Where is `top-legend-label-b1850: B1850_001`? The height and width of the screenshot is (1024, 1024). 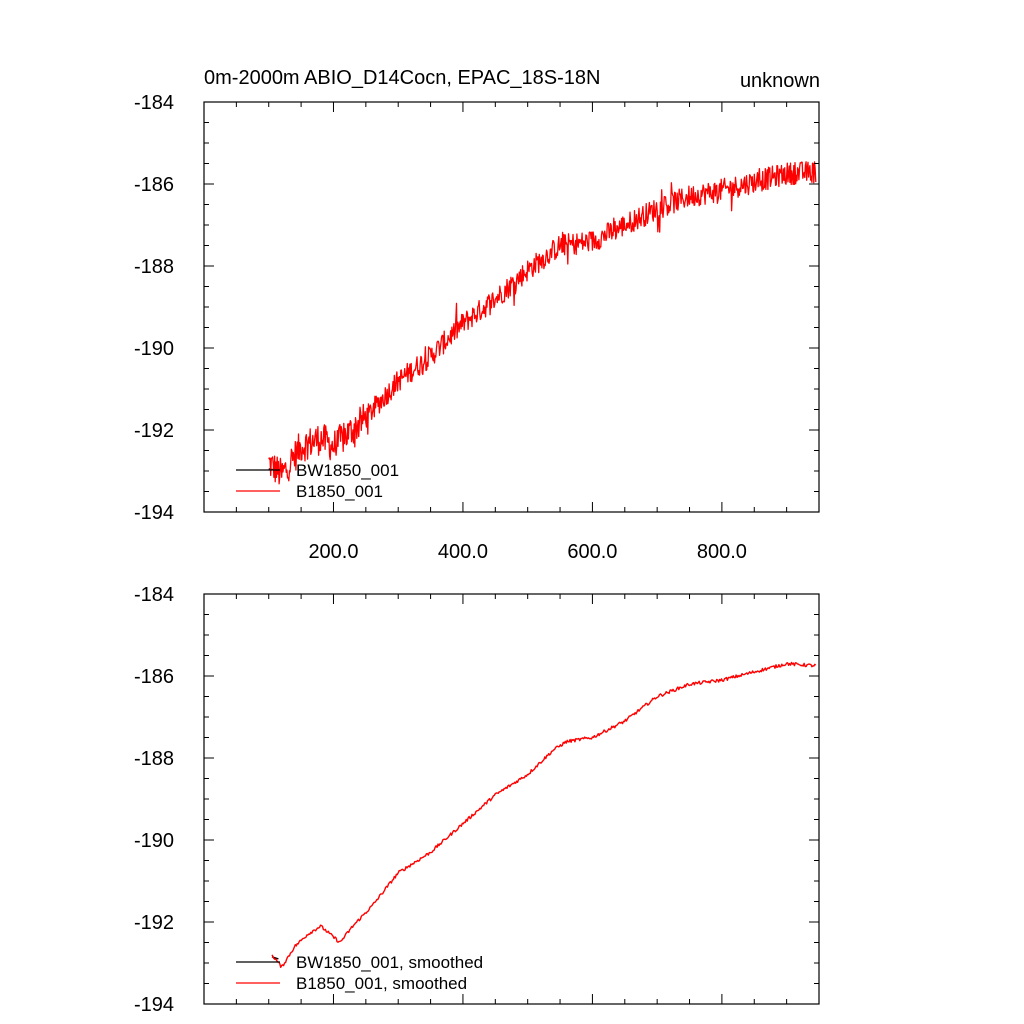 top-legend-label-b1850: B1850_001 is located at coordinates (339, 491).